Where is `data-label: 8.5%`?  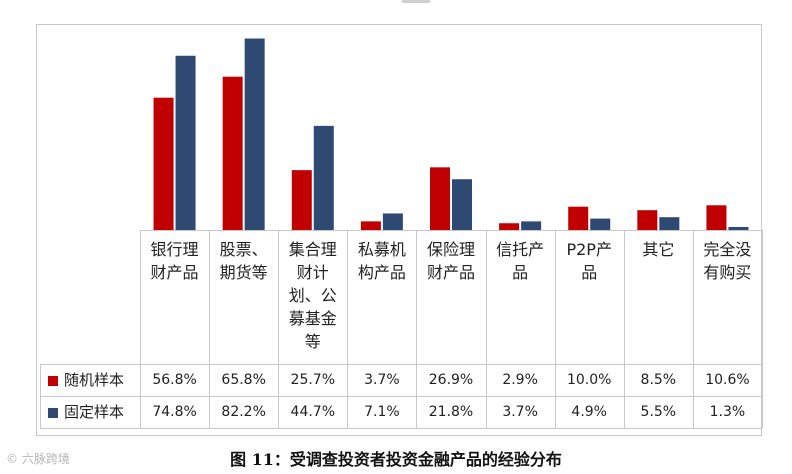
data-label: 8.5% is located at coordinates (658, 380).